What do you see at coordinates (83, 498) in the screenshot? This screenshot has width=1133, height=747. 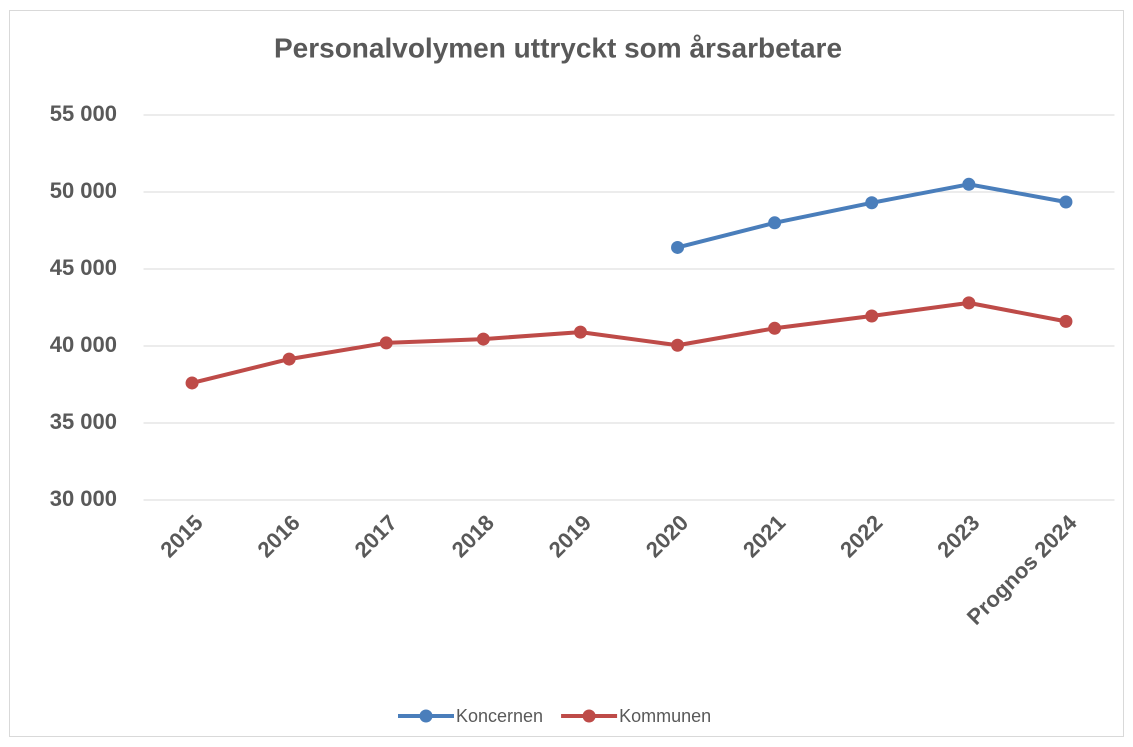 I see `y-tick-label: 30 000` at bounding box center [83, 498].